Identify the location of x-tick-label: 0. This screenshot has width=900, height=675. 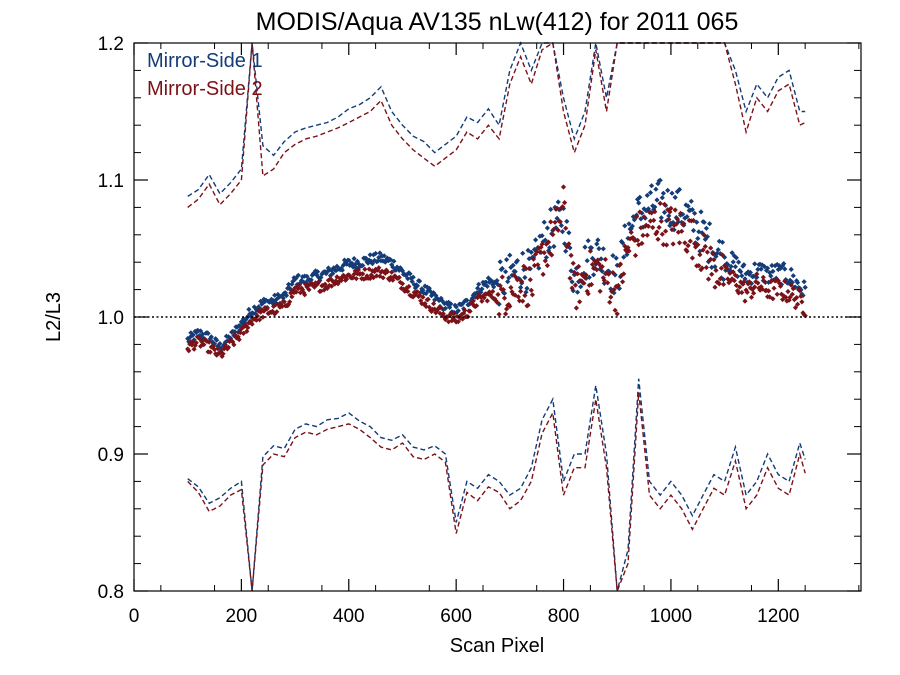
(134, 616).